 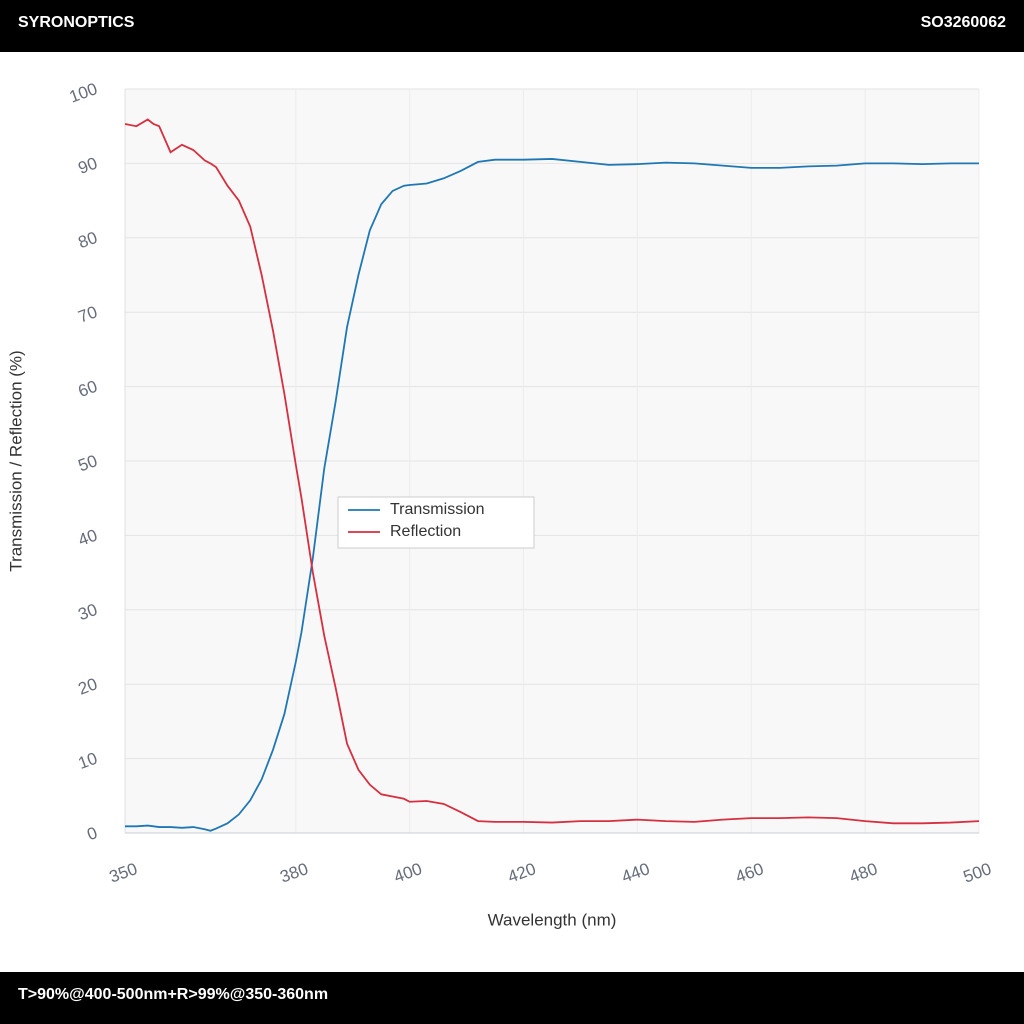 I want to click on y-tick-label: 80, so click(x=88, y=240).